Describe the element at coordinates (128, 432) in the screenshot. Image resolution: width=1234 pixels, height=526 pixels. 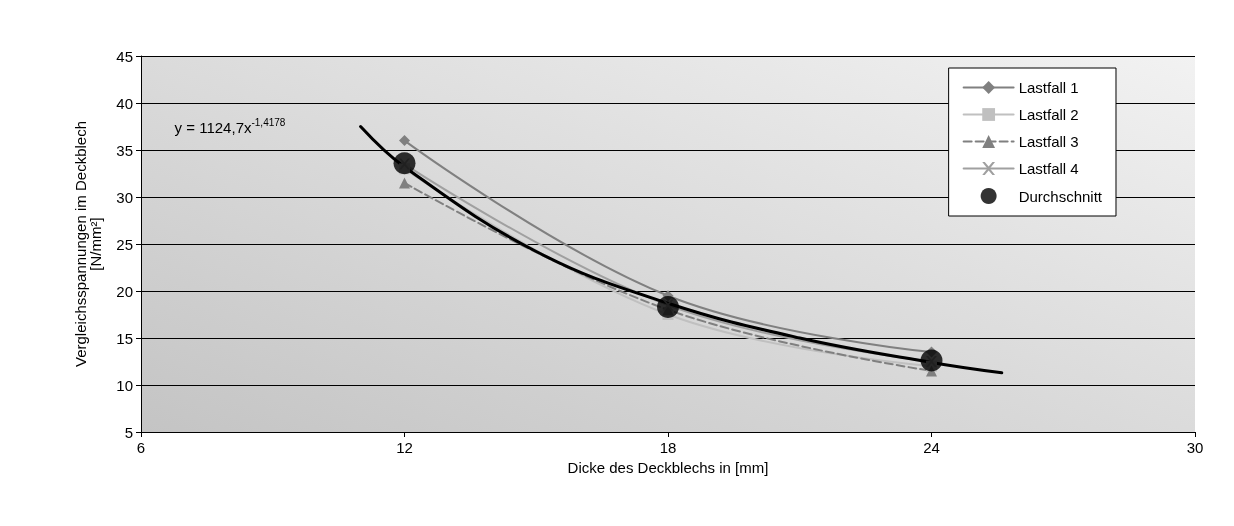
I see `y-tick-label: 5` at that location.